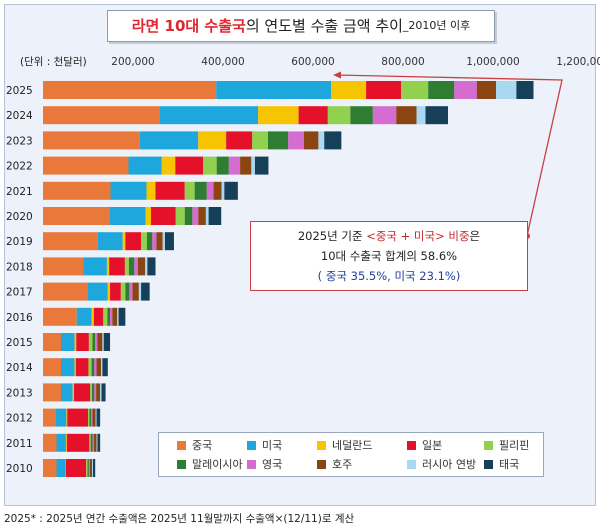 Image resolution: width=600 pixels, height=531 pixels. I want to click on legend-item: 중국, so click(194, 445).